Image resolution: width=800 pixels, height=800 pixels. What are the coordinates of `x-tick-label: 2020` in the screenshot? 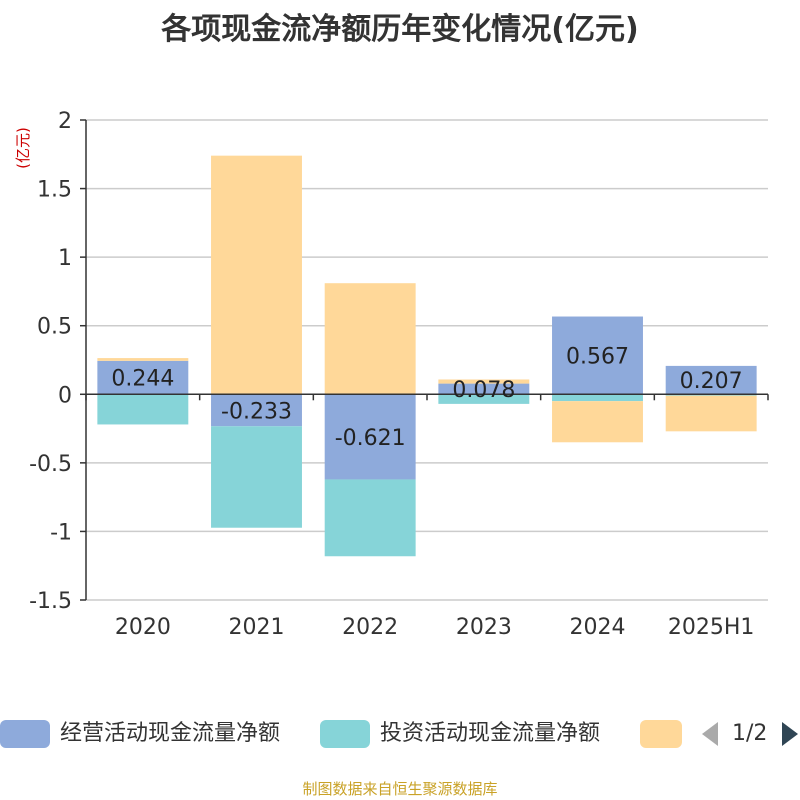 It's located at (143, 627).